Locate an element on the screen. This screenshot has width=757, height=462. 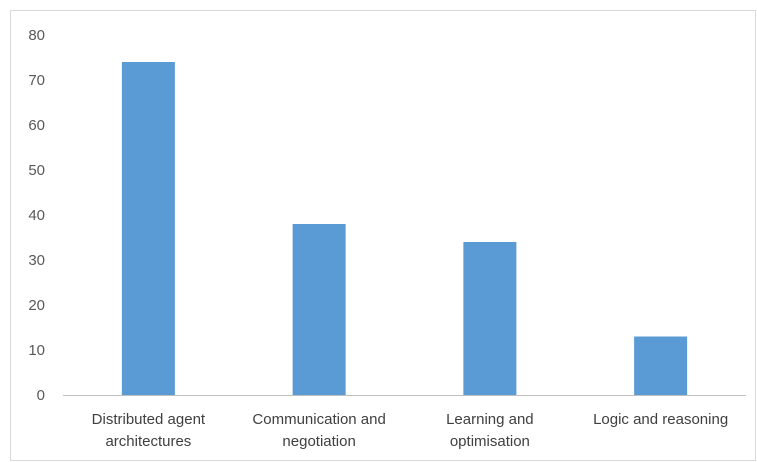
y-tick-label: 40 is located at coordinates (36, 215).